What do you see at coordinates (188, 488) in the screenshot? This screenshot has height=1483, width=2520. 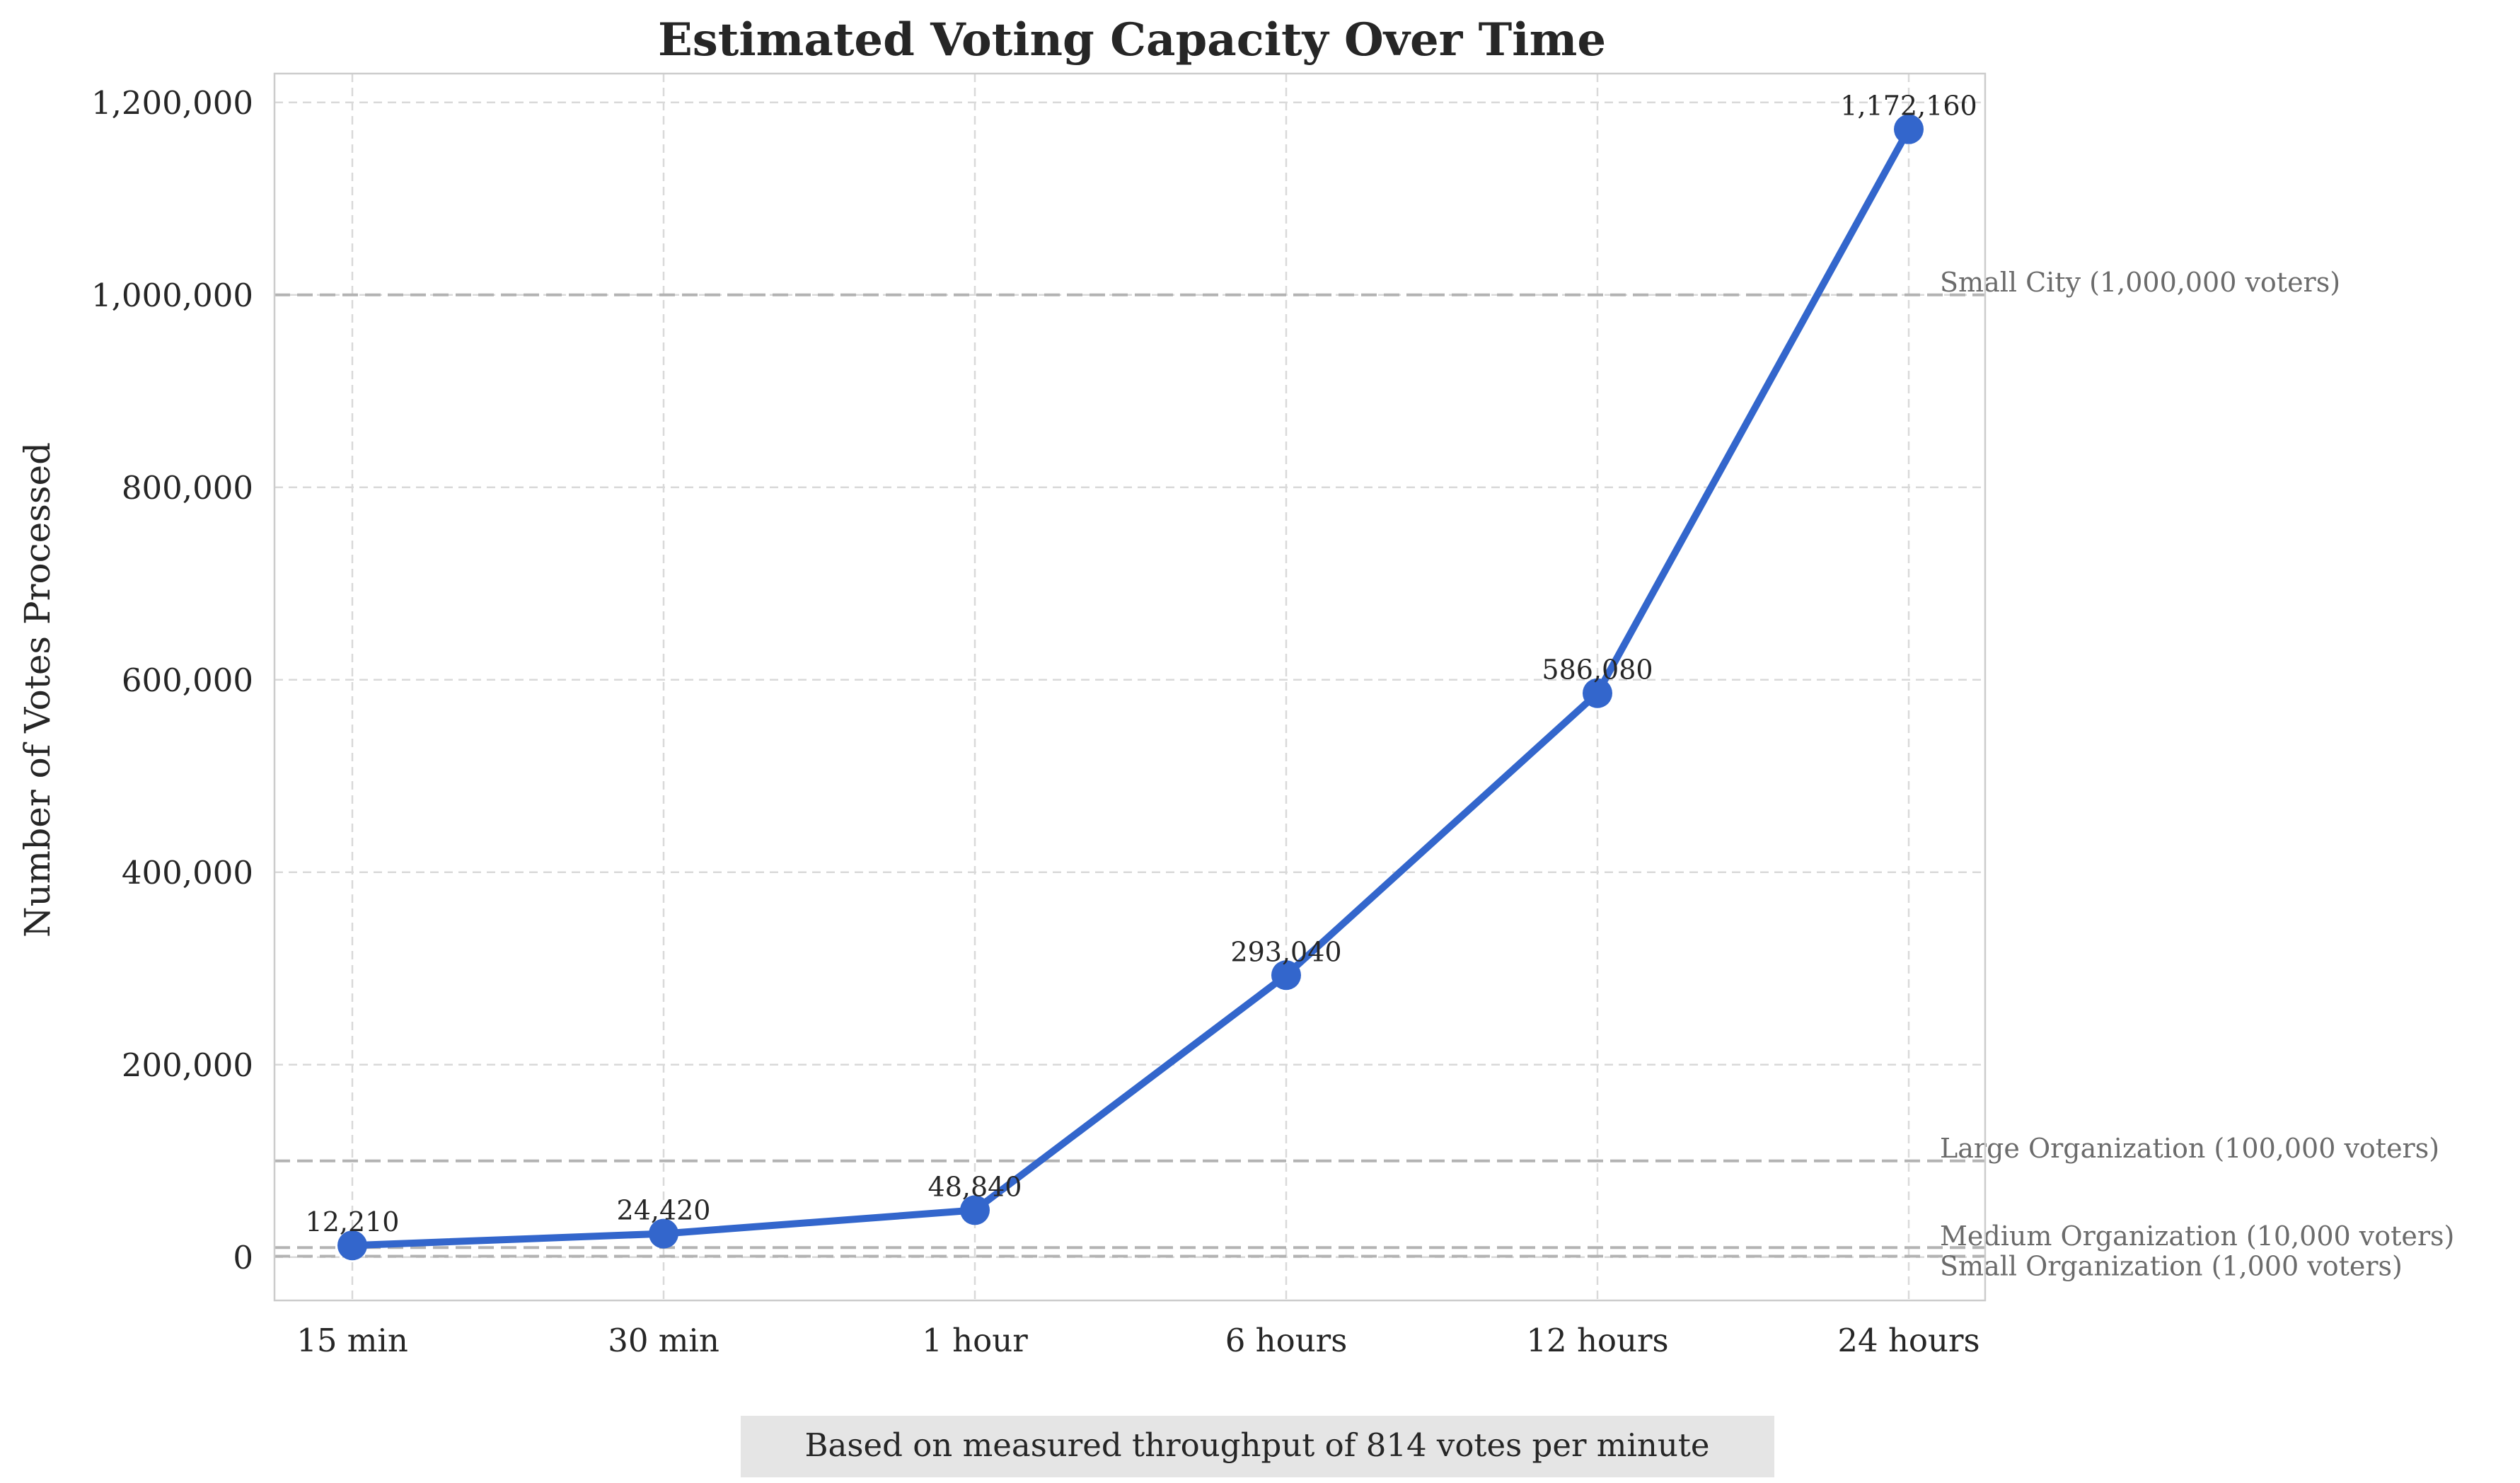 I see `y-tick-label-4: 800,000` at bounding box center [188, 488].